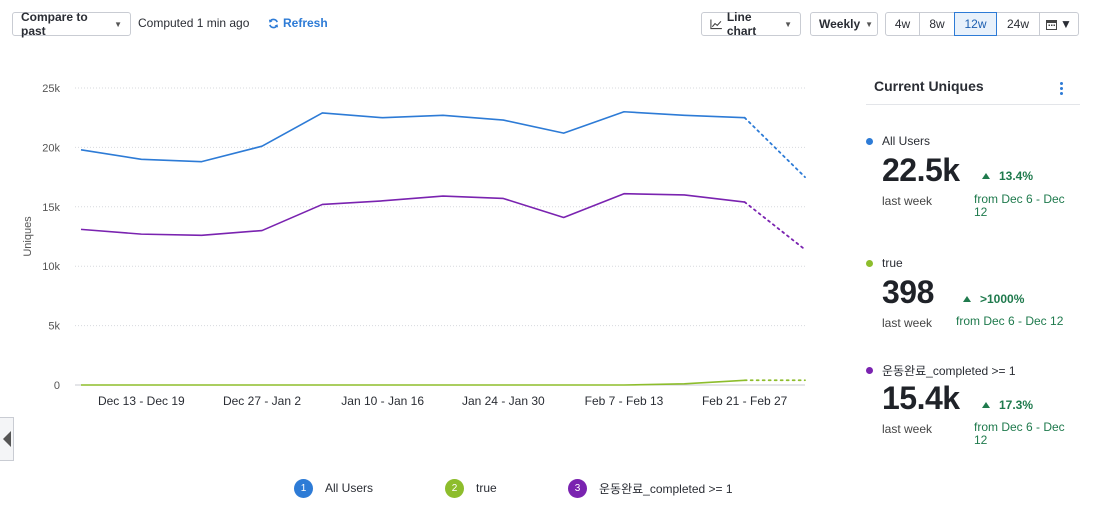 This screenshot has height=518, width=1093. What do you see at coordinates (54, 327) in the screenshot?
I see `y-tick-label: 5k` at bounding box center [54, 327].